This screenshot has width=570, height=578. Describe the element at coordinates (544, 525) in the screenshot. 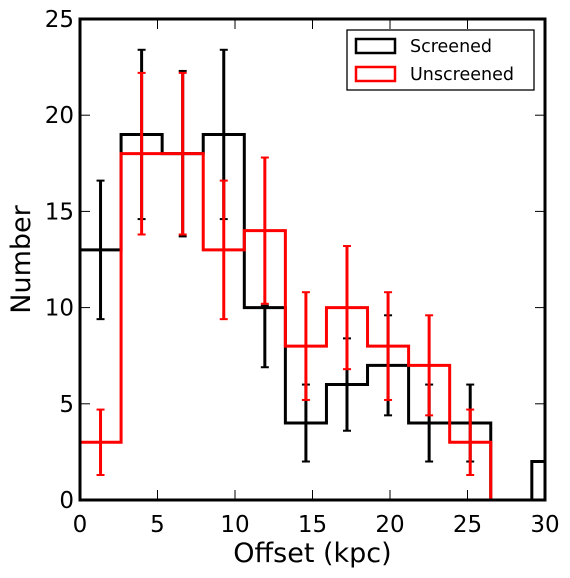

I see `x-tick-label: 30` at that location.